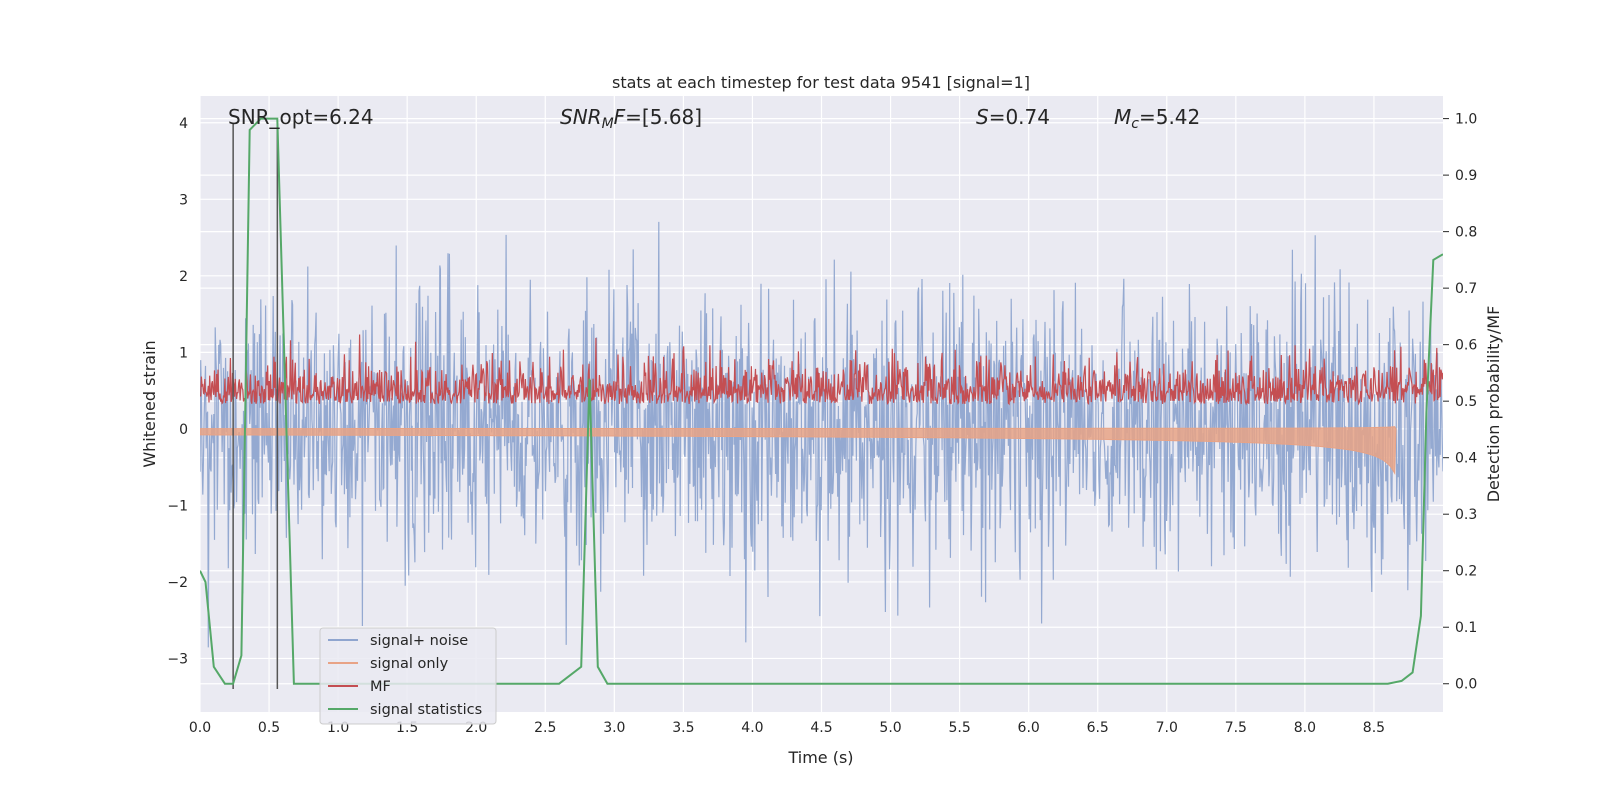  Describe the element at coordinates (1098, 728) in the screenshot. I see `x-tick-label-13: 6.5` at that location.